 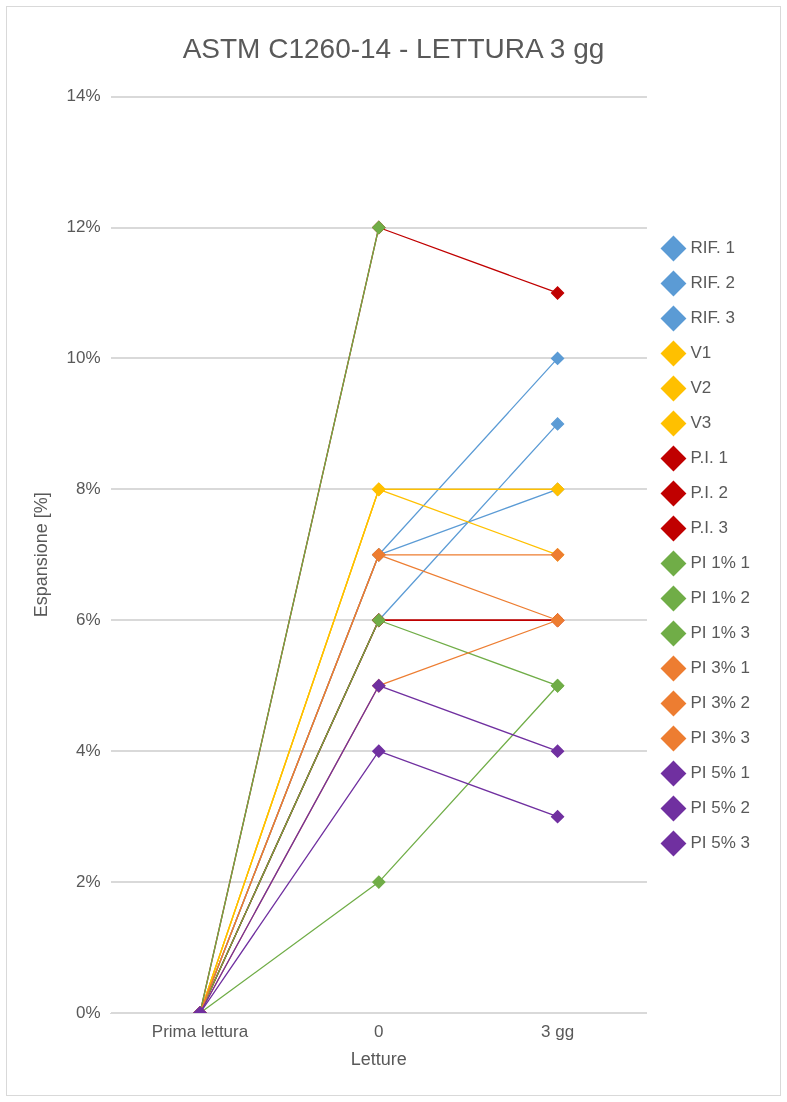 I want to click on legend-label: RIF. 1, so click(x=712, y=248).